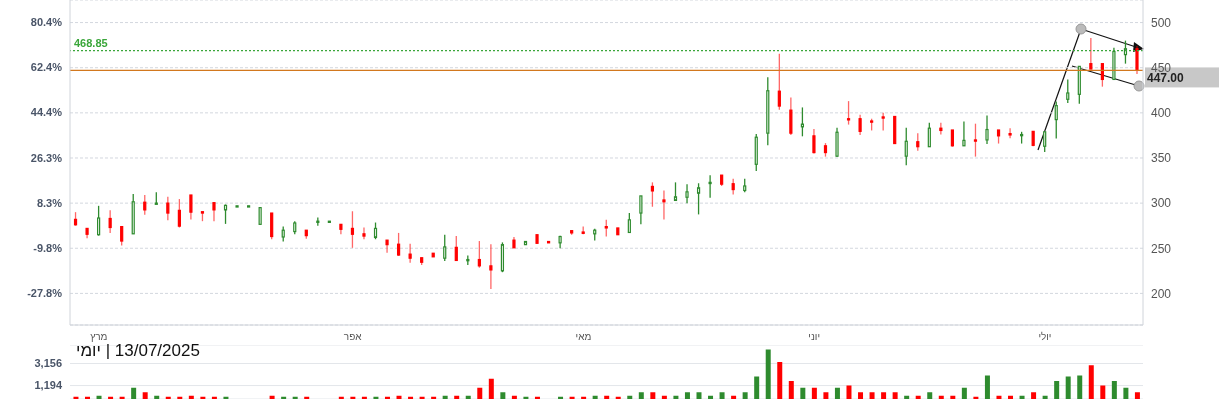 Image resolution: width=1219 pixels, height=399 pixels. What do you see at coordinates (49, 202) in the screenshot?
I see `y2-tick-label: 8.3%` at bounding box center [49, 202].